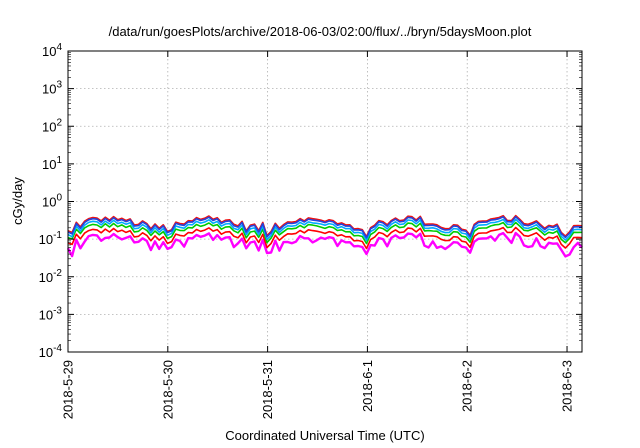 This screenshot has height=448, width=640. Describe the element at coordinates (68, 389) in the screenshot. I see `x-tick-label: 2018-5-29` at that location.